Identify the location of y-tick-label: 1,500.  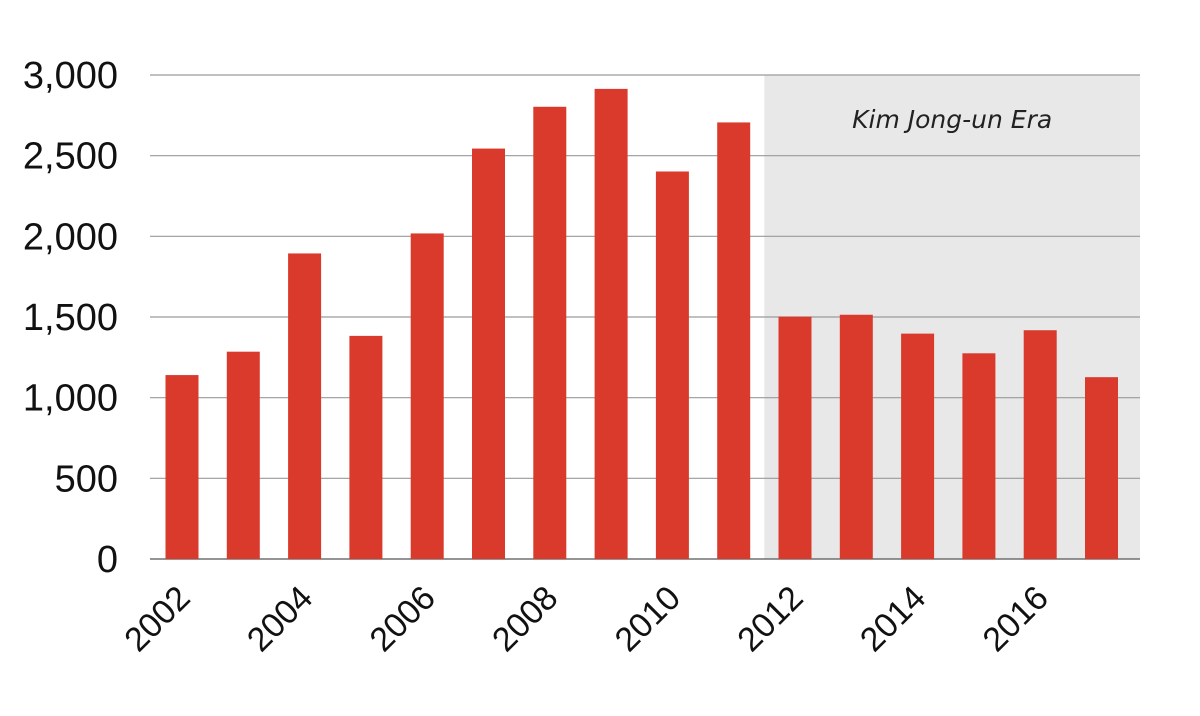
(70, 318).